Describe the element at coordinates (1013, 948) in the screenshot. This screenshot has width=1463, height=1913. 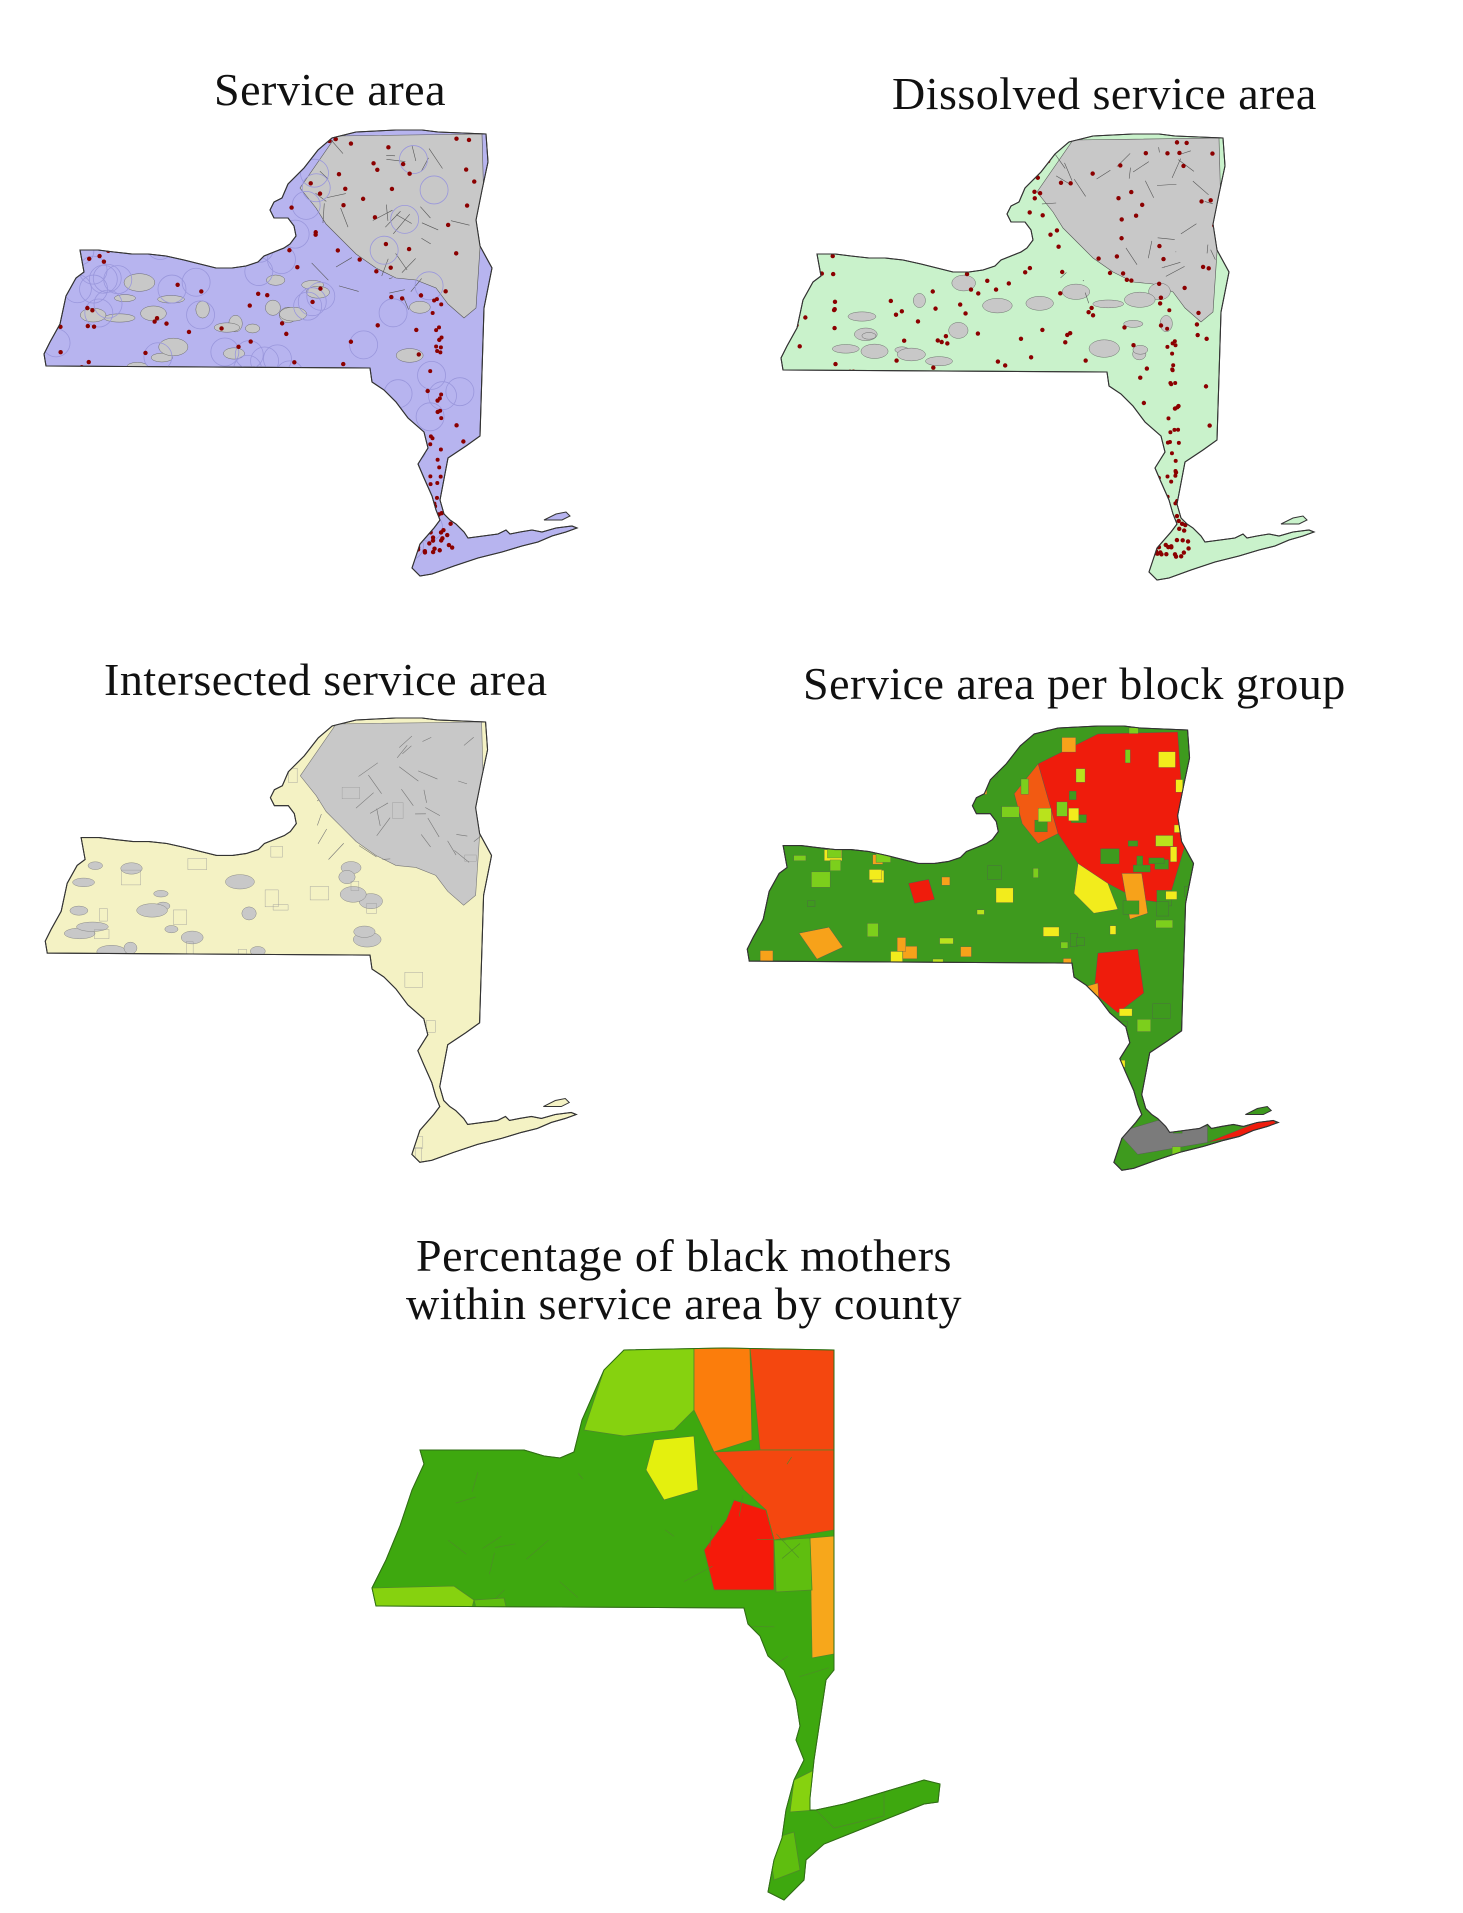
I see `map-service-area-per-block-group` at that location.